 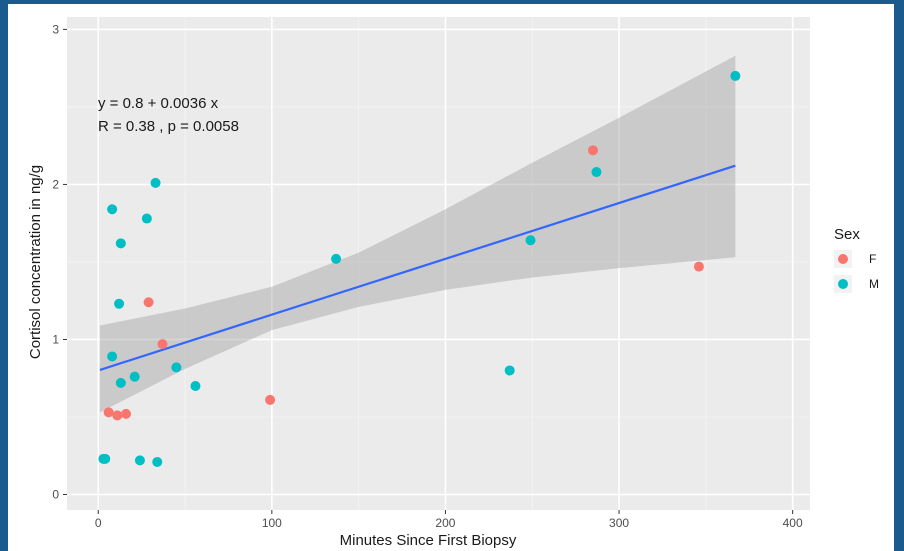 I want to click on regression-equation: y = 0.8 + 0.0036 x, so click(x=158, y=103).